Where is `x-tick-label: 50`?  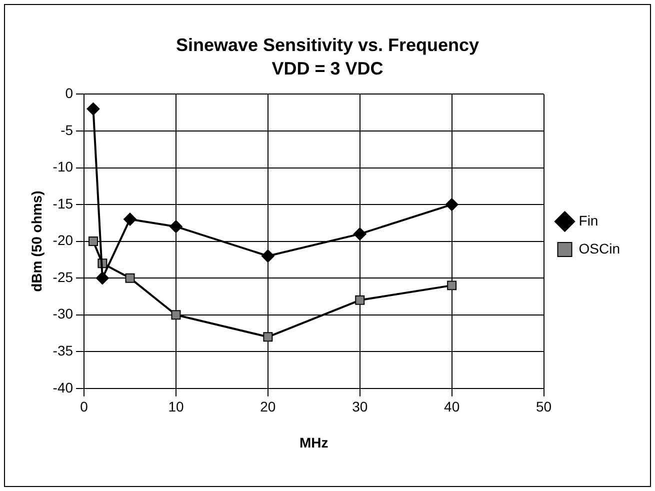 x-tick-label: 50 is located at coordinates (544, 406).